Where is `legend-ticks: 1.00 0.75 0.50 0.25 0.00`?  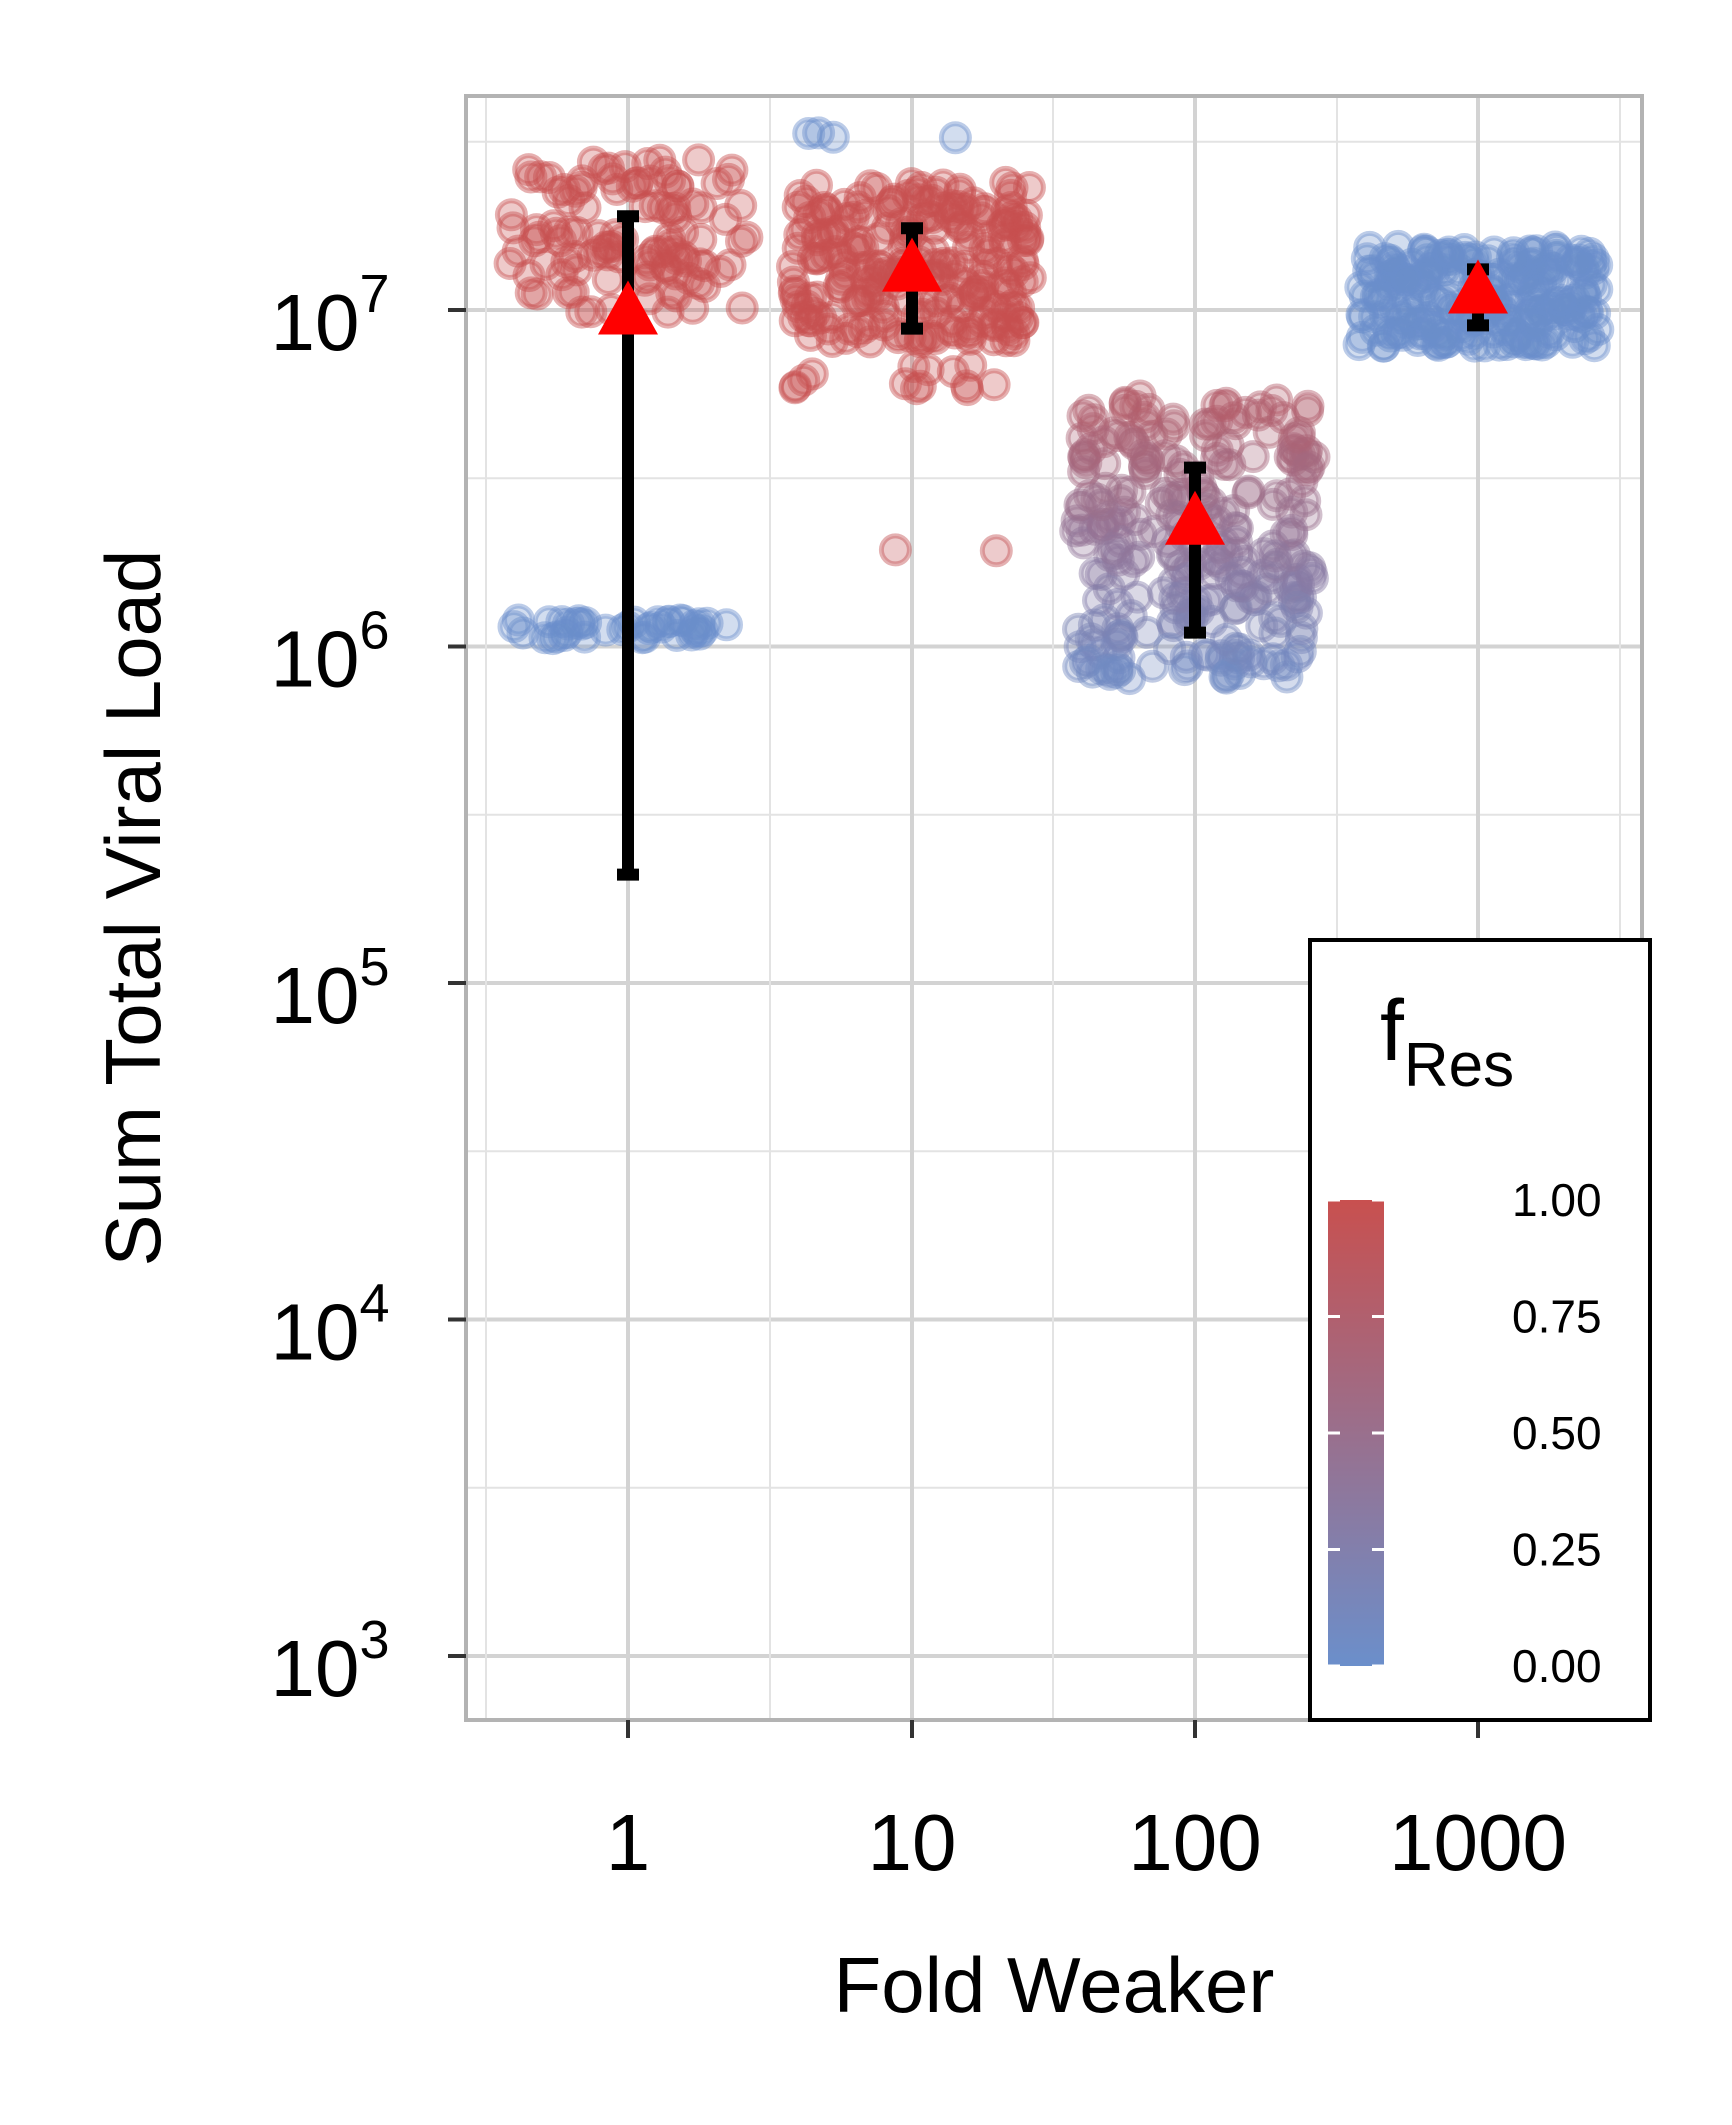
legend-ticks: 1.00 0.75 0.50 0.25 0.00 is located at coordinates (1465, 1433).